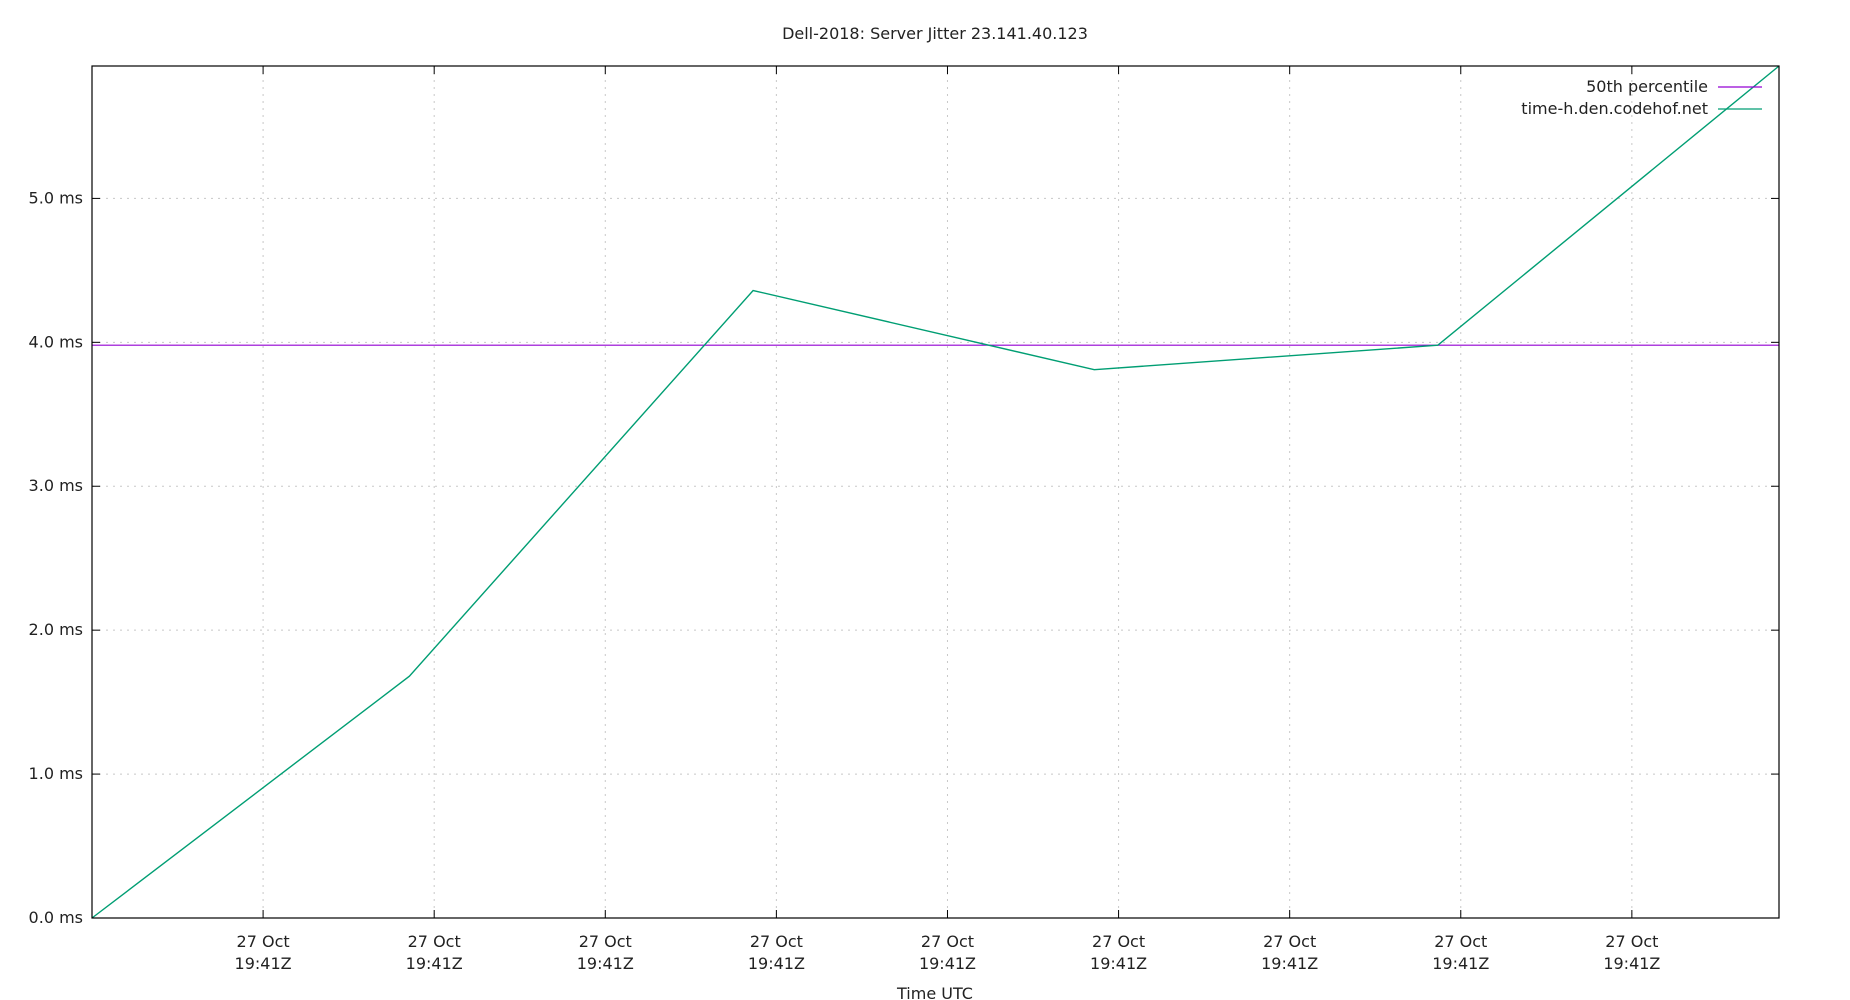 The height and width of the screenshot is (1000, 1850). Describe the element at coordinates (934, 992) in the screenshot. I see `x-axis-label: Time UTC` at that location.